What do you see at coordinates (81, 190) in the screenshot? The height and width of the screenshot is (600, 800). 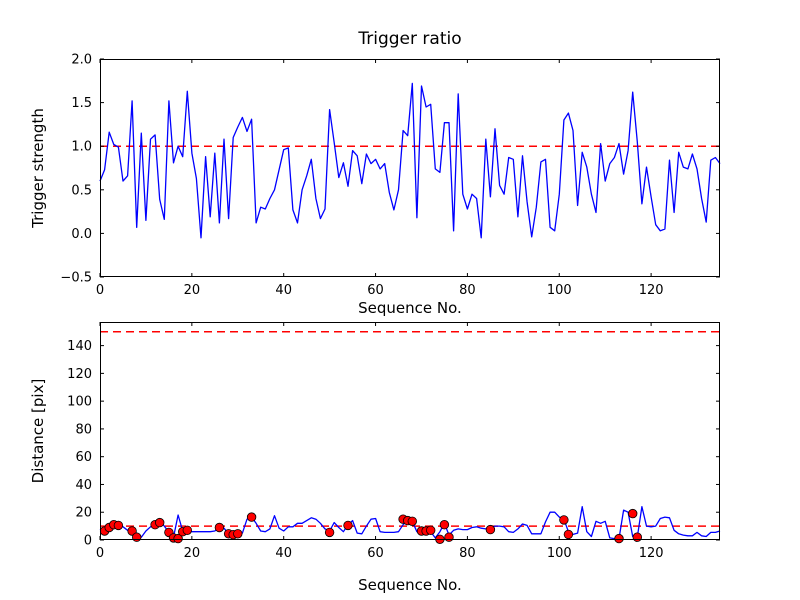 I see `y-tick-label: 0.5` at bounding box center [81, 190].